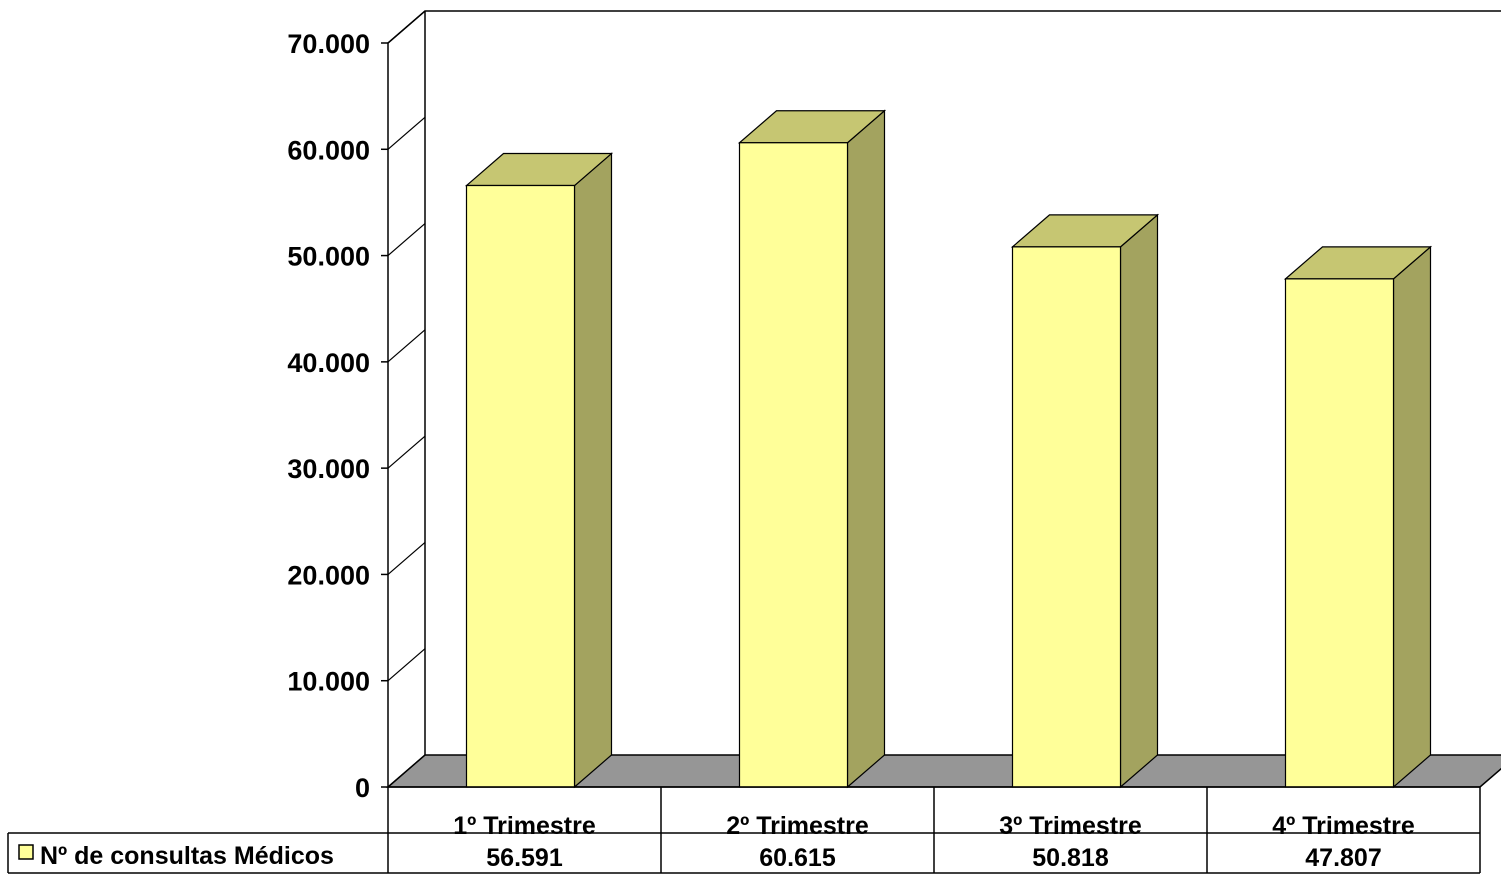  What do you see at coordinates (328, 682) in the screenshot?
I see `y-tick-label: 10.000` at bounding box center [328, 682].